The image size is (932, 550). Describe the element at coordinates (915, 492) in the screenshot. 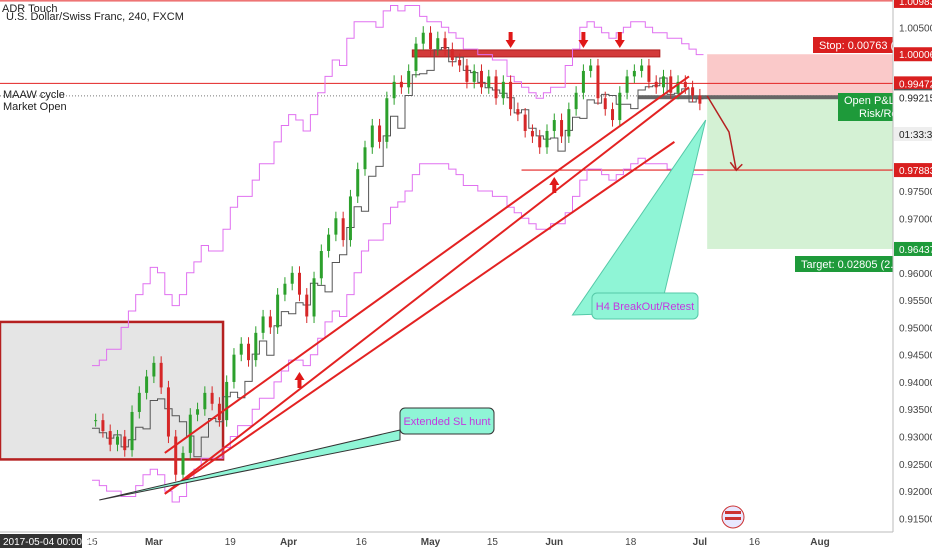

I see `price-tick-label: 0.92000` at that location.